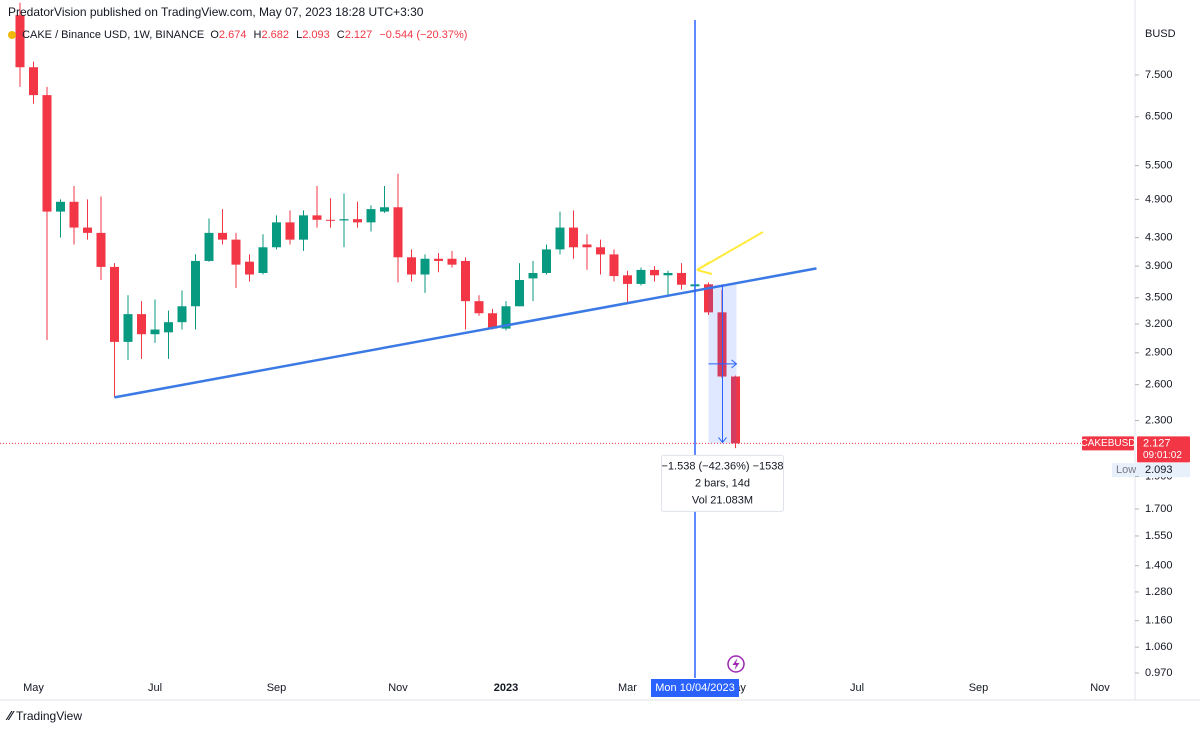 This screenshot has width=1200, height=729. Describe the element at coordinates (506, 688) in the screenshot. I see `x-tick-label: 2023` at that location.